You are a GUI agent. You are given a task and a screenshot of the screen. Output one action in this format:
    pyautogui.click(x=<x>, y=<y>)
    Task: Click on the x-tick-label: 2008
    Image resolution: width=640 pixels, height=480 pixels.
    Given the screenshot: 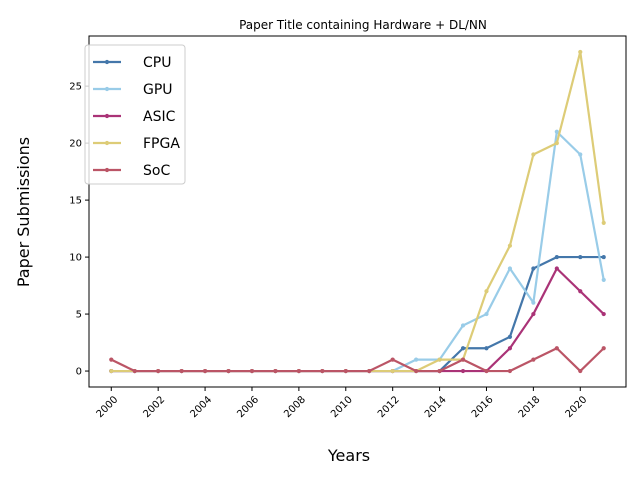 What is the action you would take?
    pyautogui.click(x=295, y=407)
    